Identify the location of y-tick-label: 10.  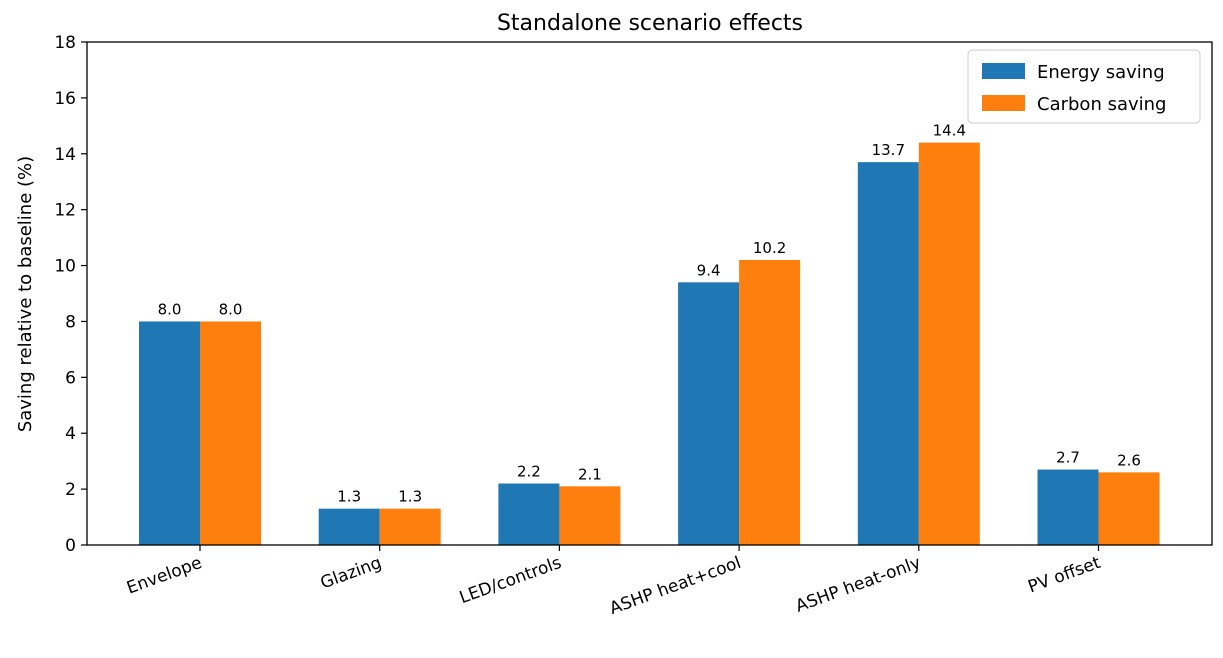
(65, 267).